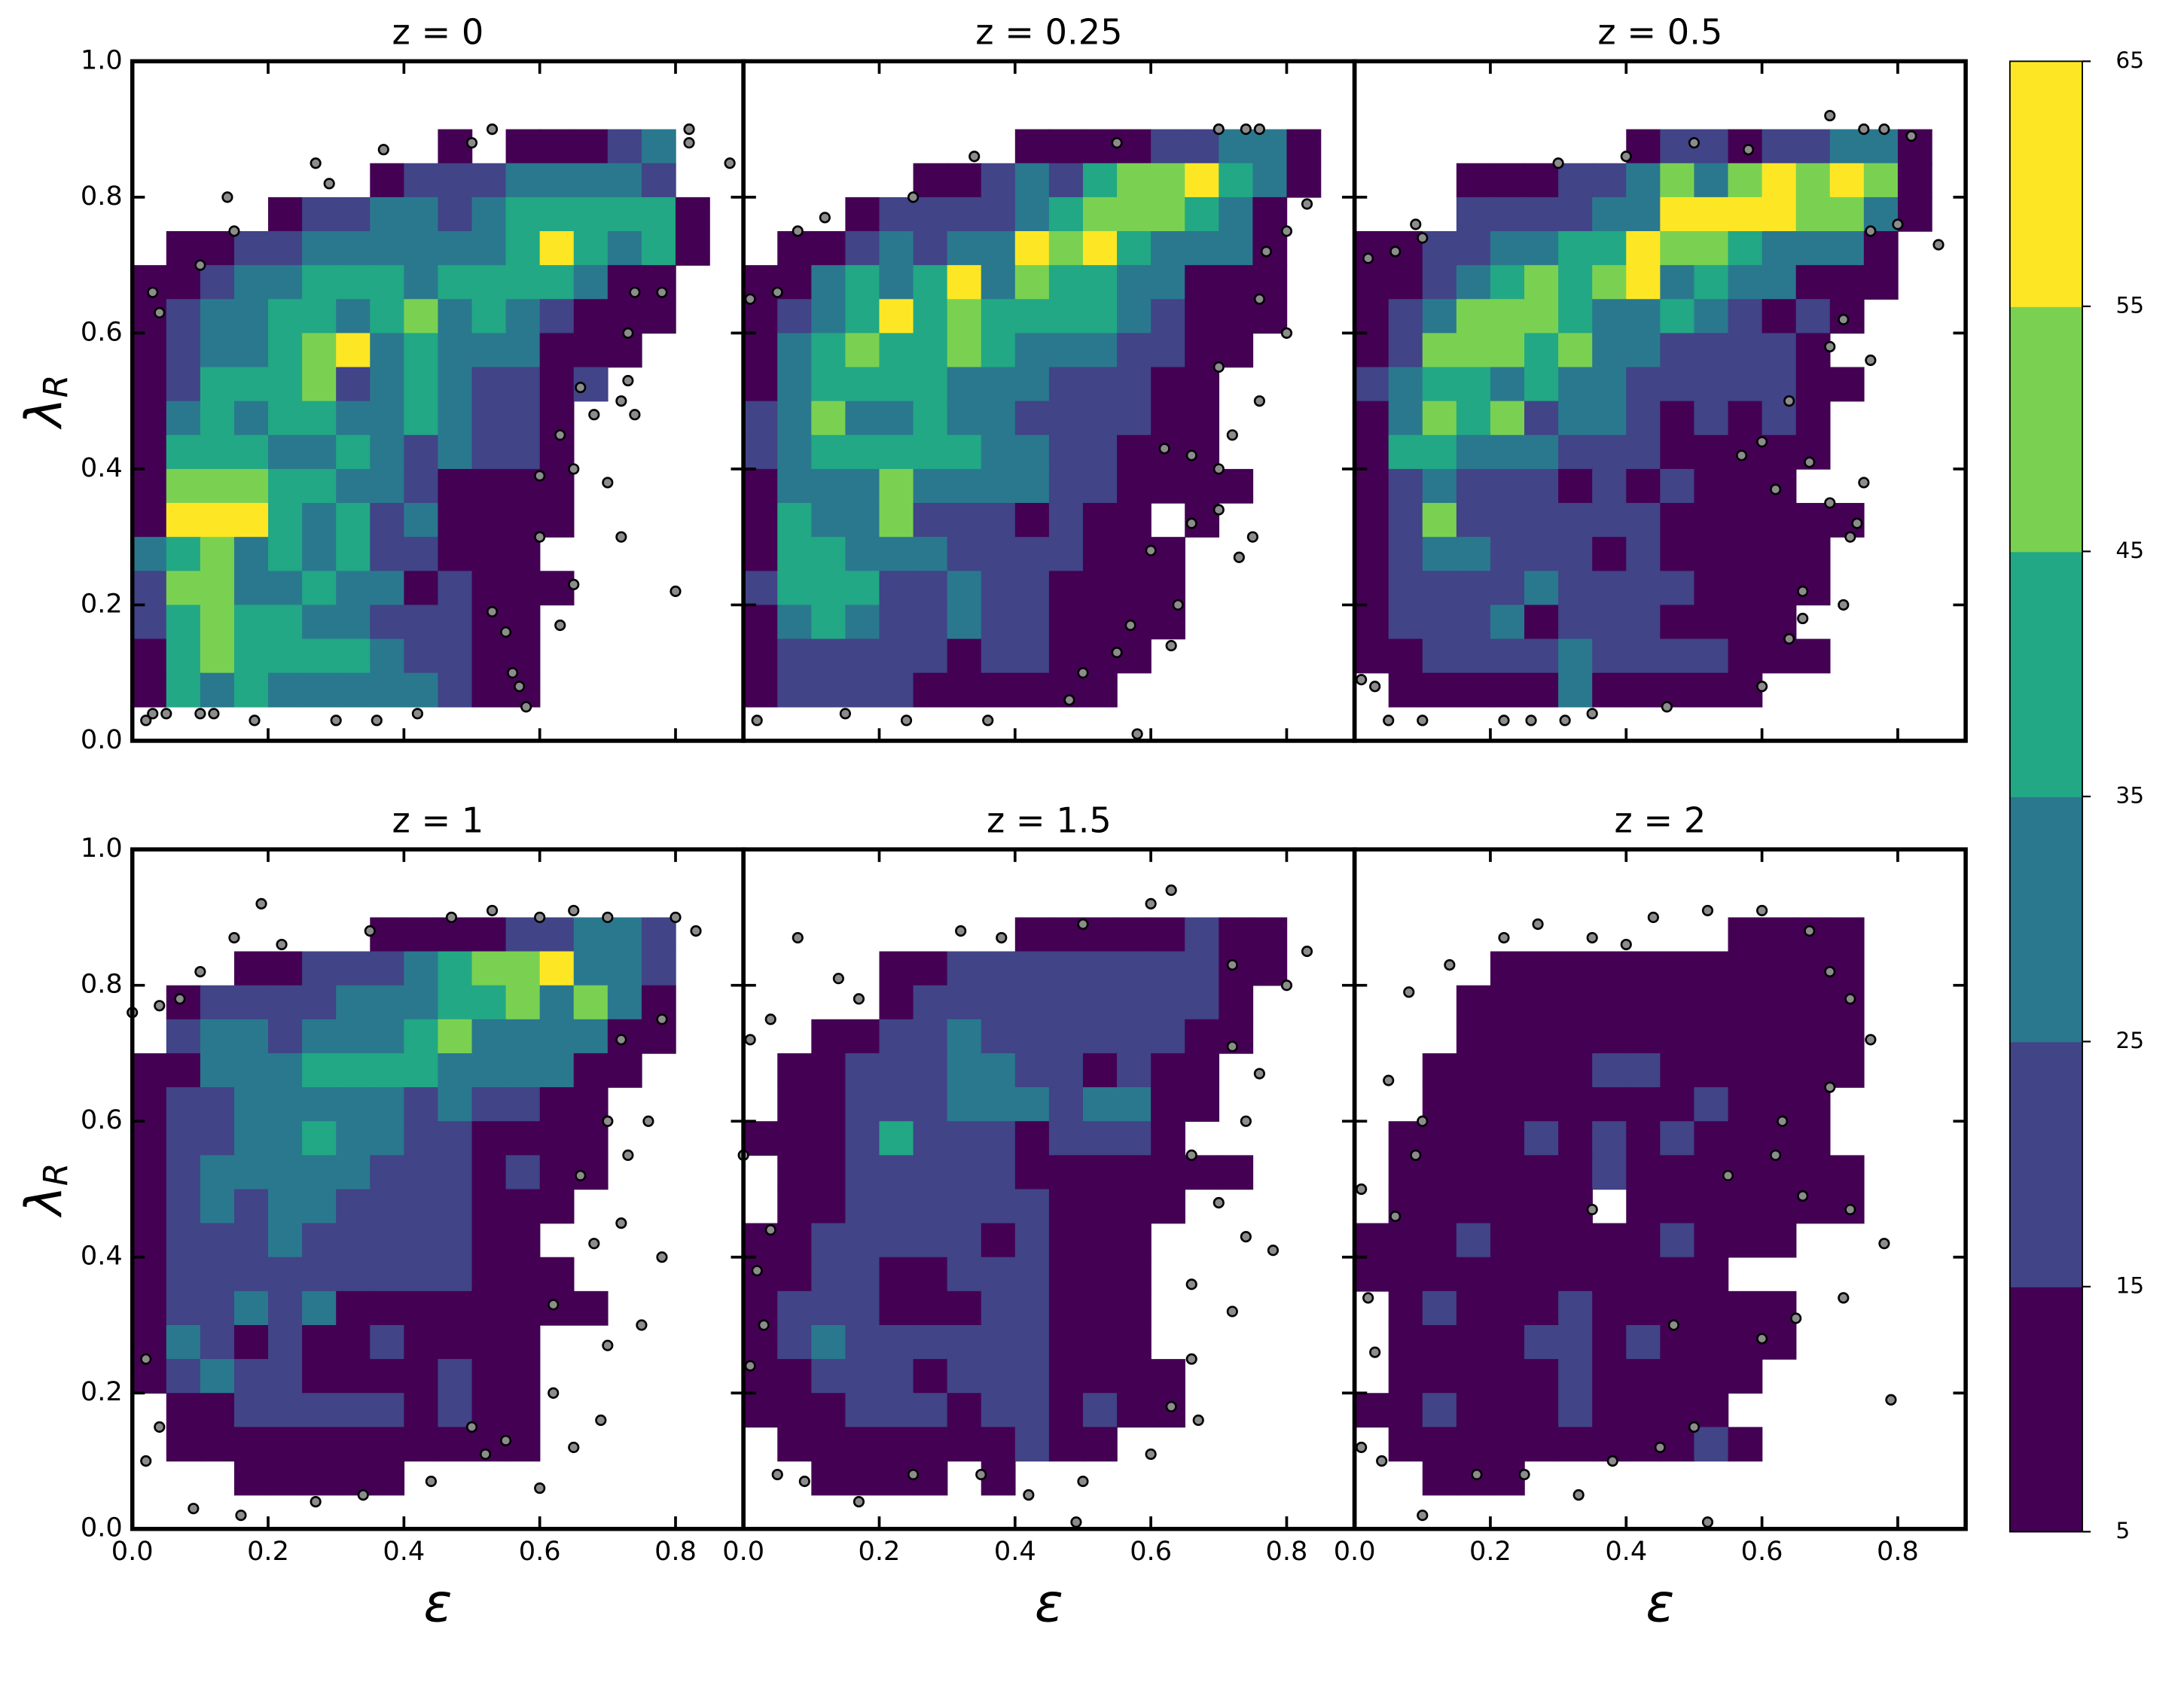 This screenshot has width=2184, height=1694. I want to click on x-tick-label: 0.6, so click(1762, 1552).